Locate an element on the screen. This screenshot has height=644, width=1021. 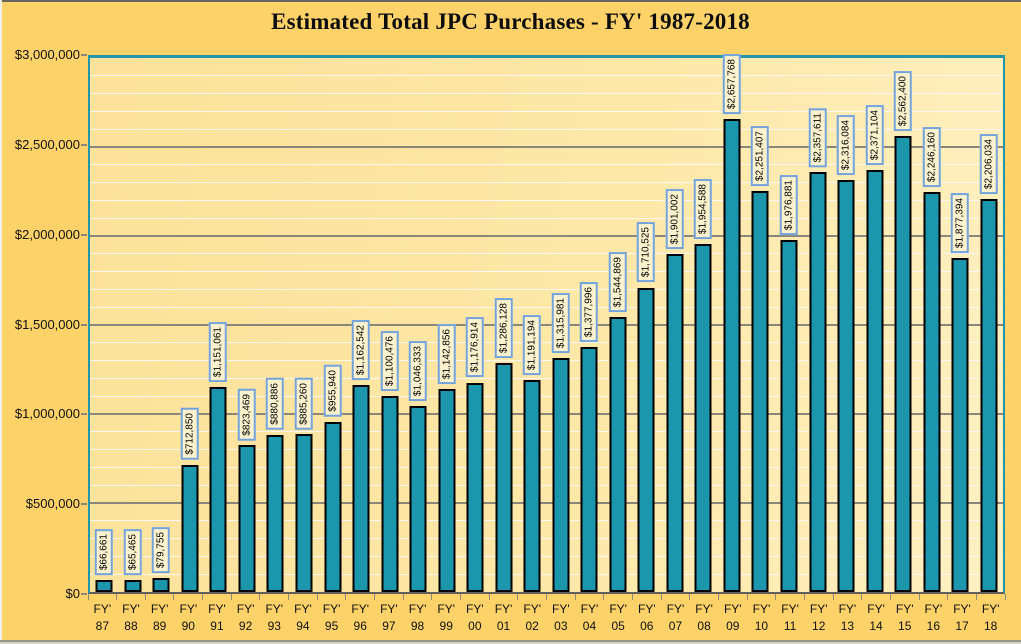
x-label-year: 09 is located at coordinates (733, 626).